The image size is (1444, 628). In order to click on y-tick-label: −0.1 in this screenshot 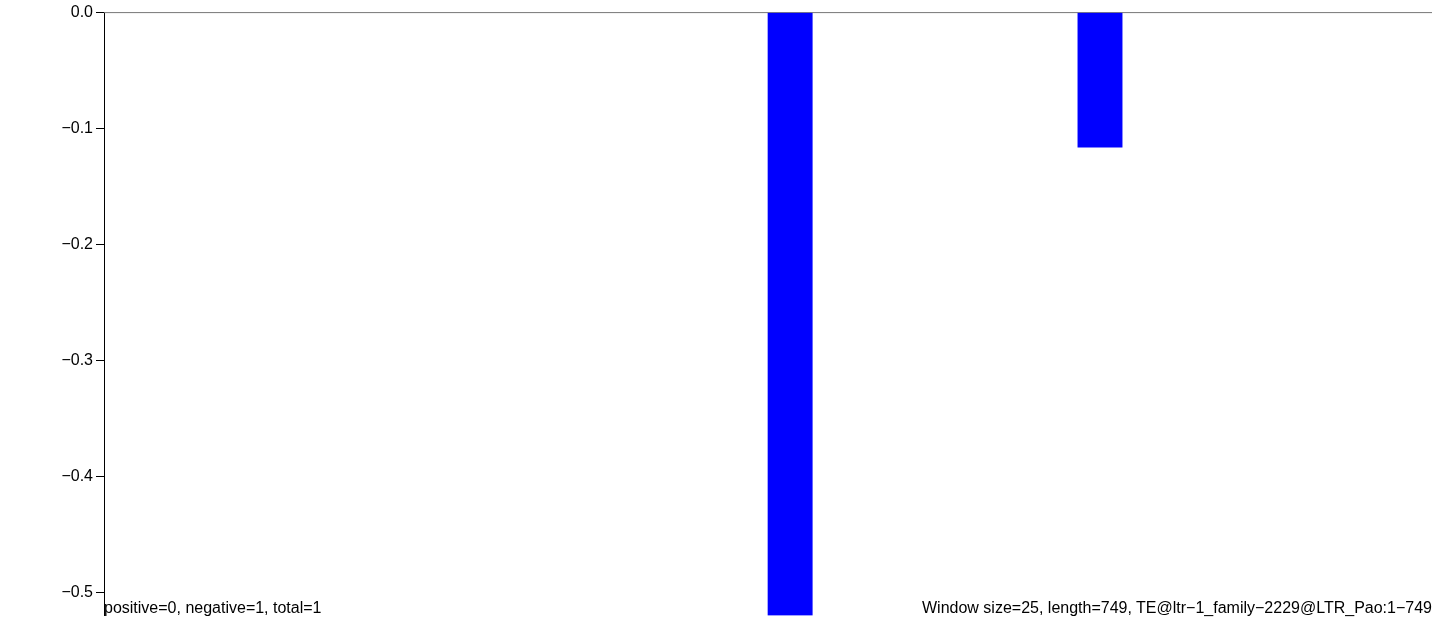, I will do `click(77, 127)`.